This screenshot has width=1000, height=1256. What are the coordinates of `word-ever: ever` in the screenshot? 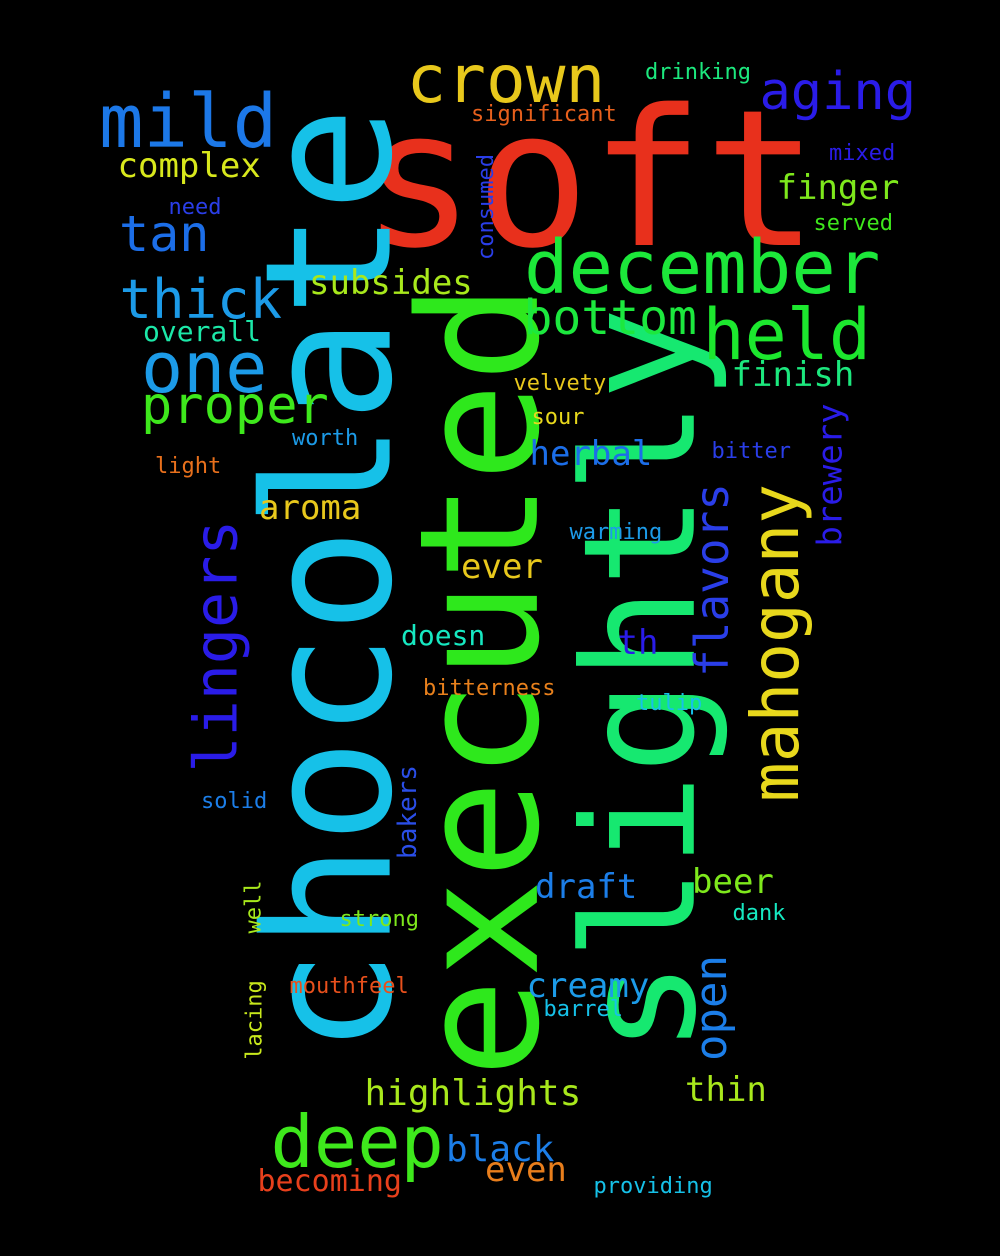 It's located at (502, 567).